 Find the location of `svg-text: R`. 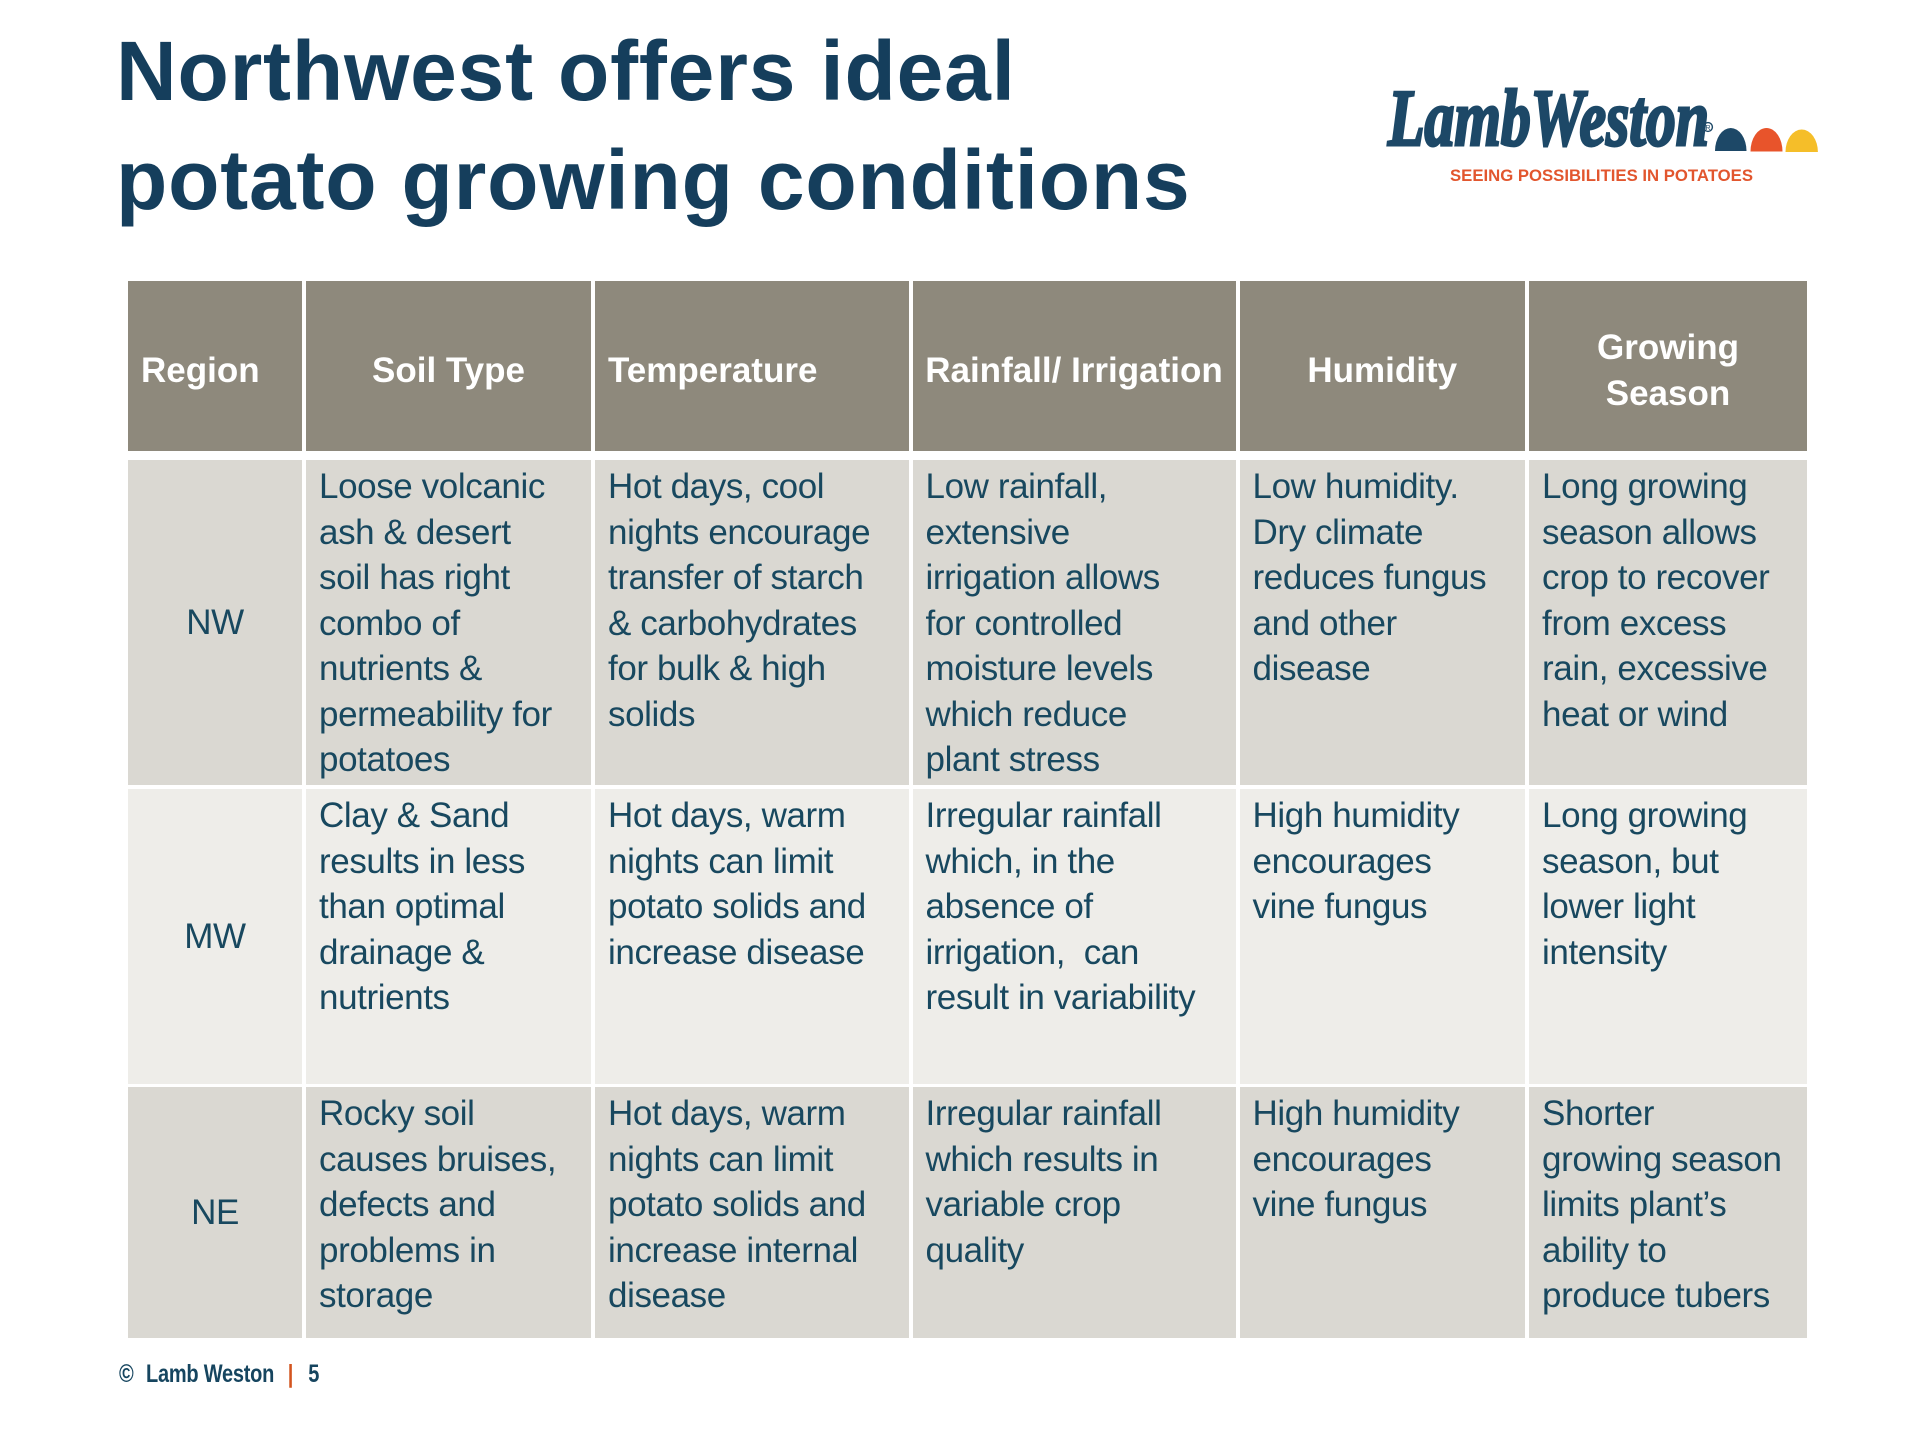

svg-text: R is located at coordinates (1707, 128).